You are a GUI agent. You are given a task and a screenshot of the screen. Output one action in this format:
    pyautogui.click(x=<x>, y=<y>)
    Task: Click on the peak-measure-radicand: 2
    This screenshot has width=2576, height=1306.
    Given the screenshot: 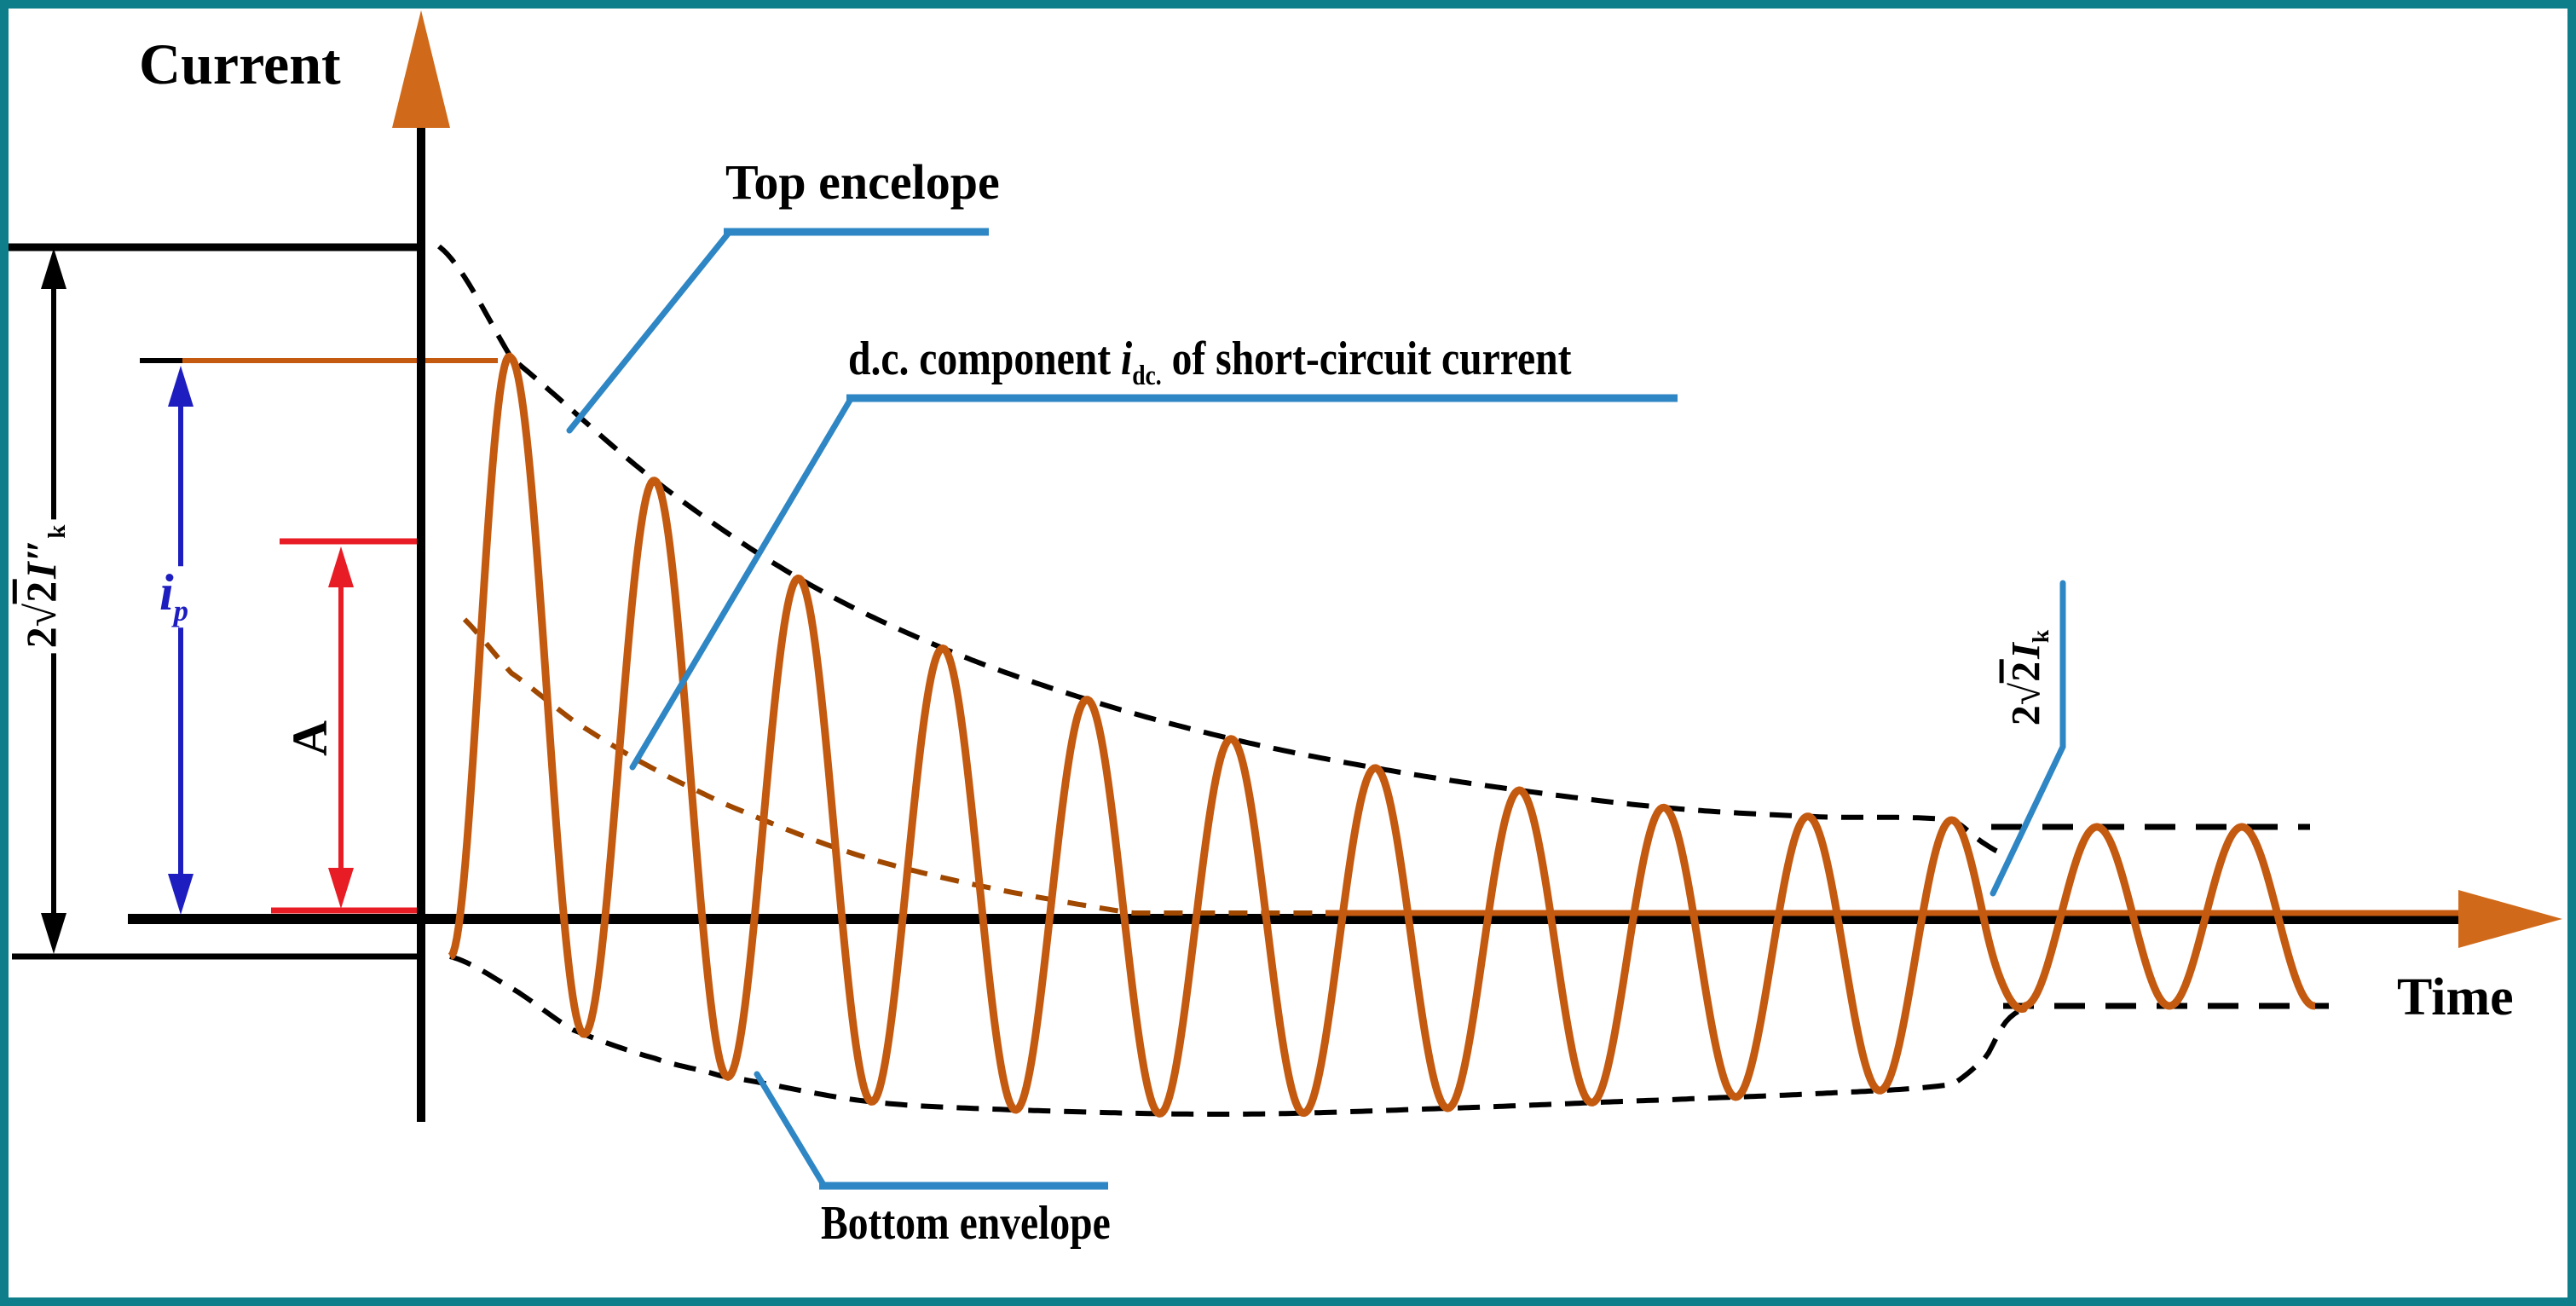 What is the action you would take?
    pyautogui.click(x=38, y=591)
    